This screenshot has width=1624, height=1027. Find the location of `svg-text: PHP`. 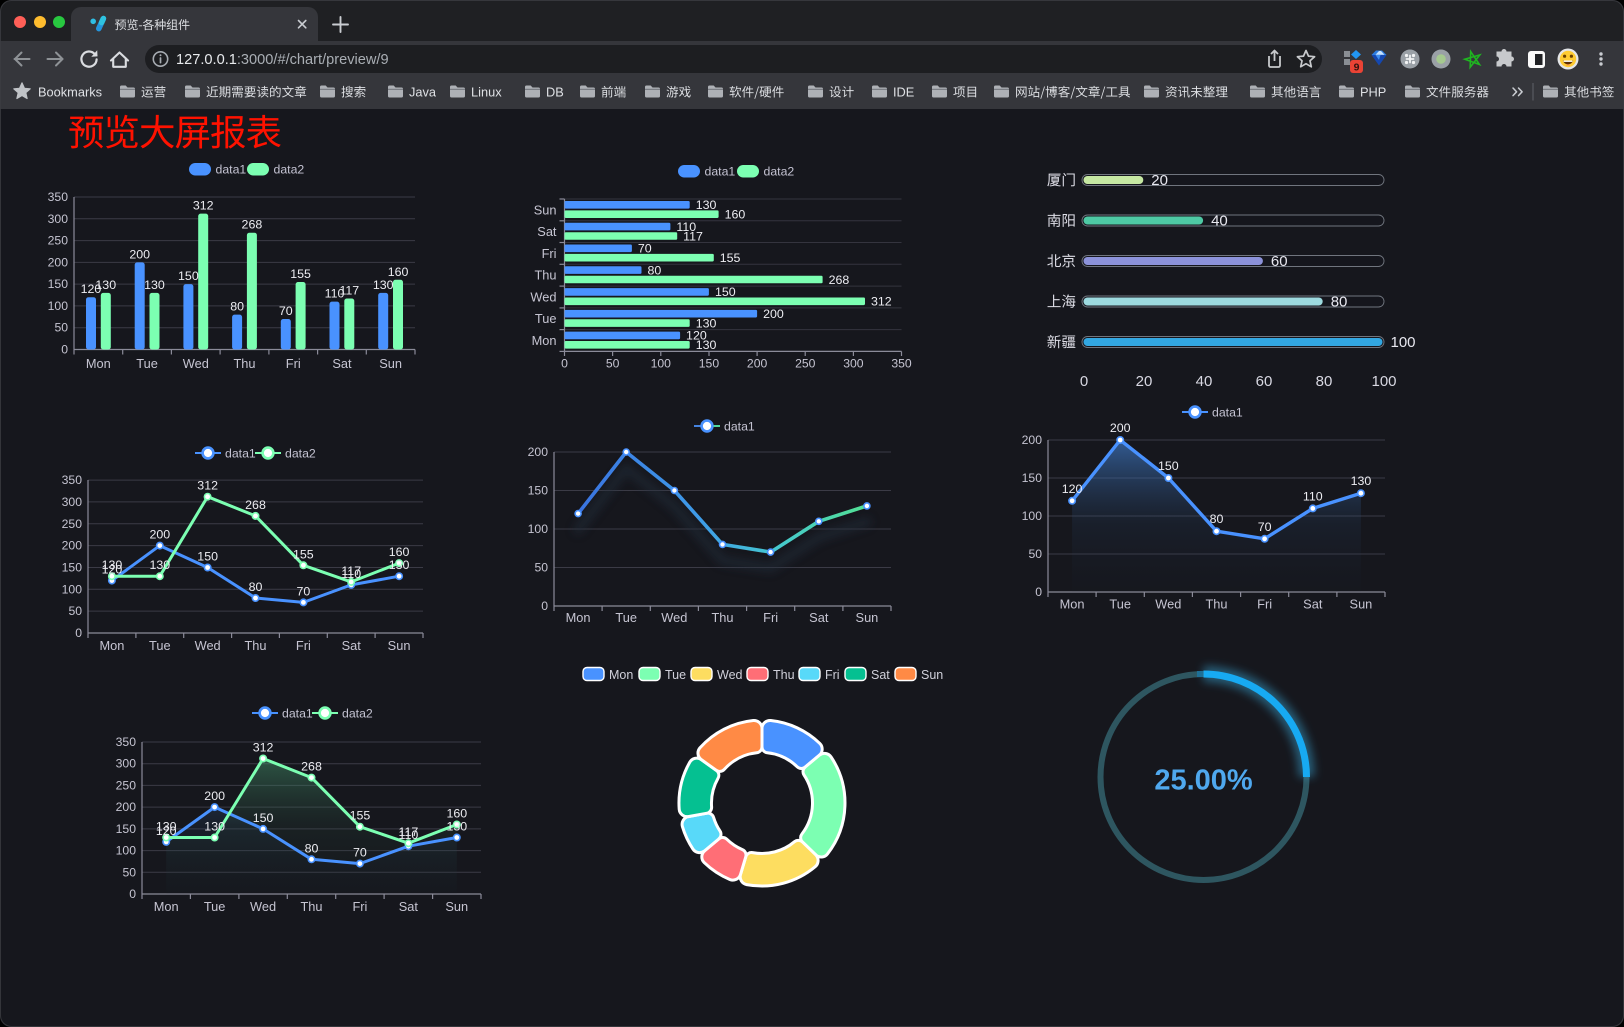

svg-text: PHP is located at coordinates (1373, 92).